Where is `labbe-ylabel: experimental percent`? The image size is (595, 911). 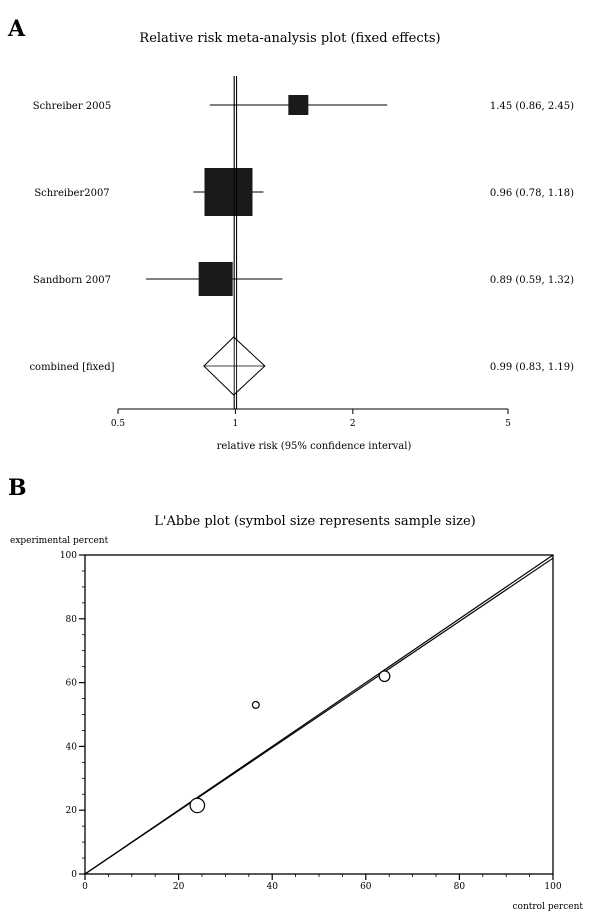
labbe-ylabel: experimental percent is located at coordinates (59, 541).